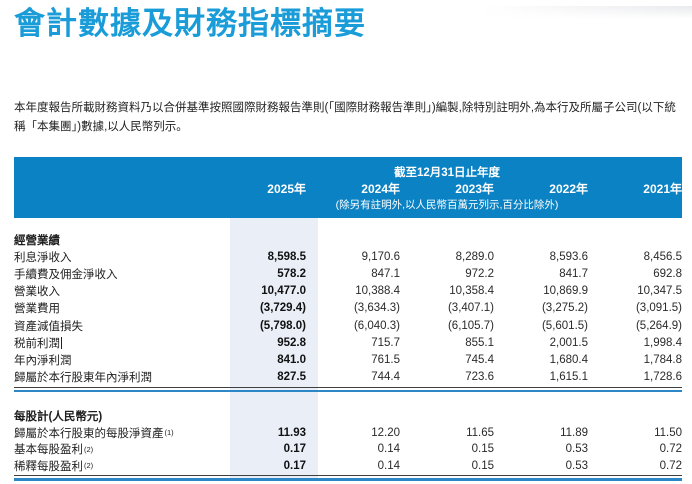  Describe the element at coordinates (48, 450) in the screenshot. I see `row-label-text: 基本每股盈利` at that location.